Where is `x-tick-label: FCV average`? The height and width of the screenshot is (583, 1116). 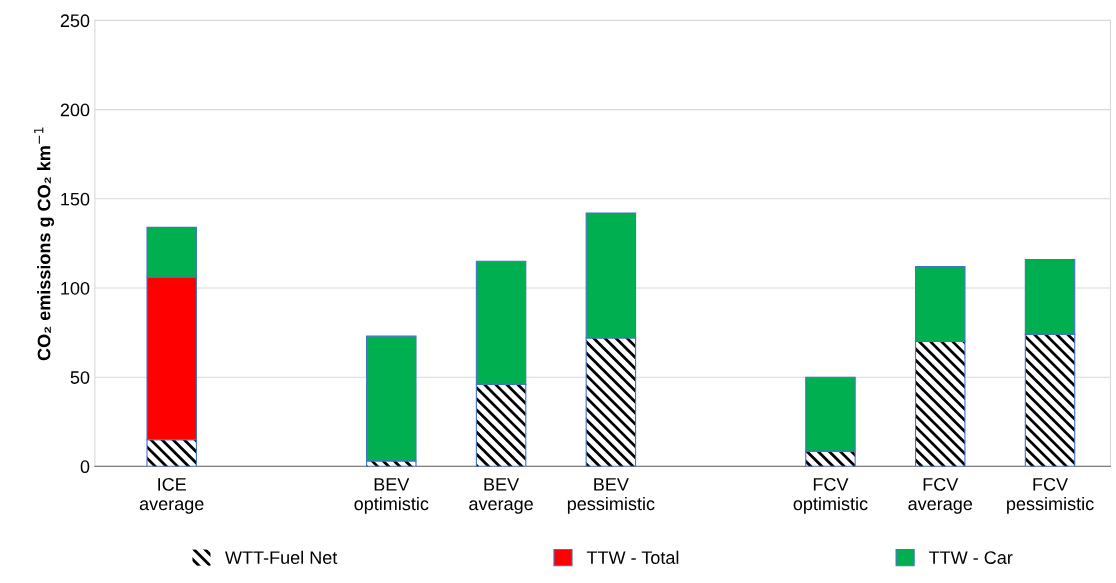 x-tick-label: FCV average is located at coordinates (940, 495).